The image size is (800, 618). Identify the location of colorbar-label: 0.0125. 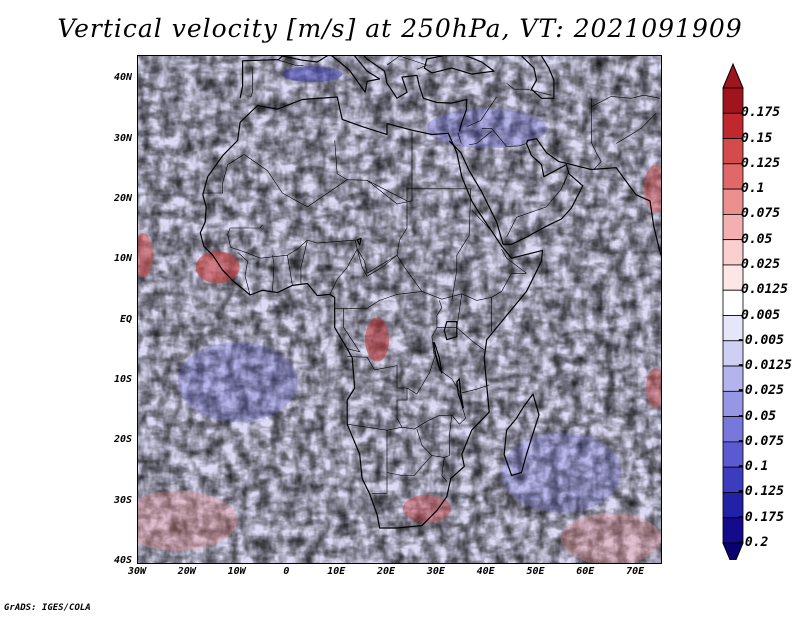
(764, 290).